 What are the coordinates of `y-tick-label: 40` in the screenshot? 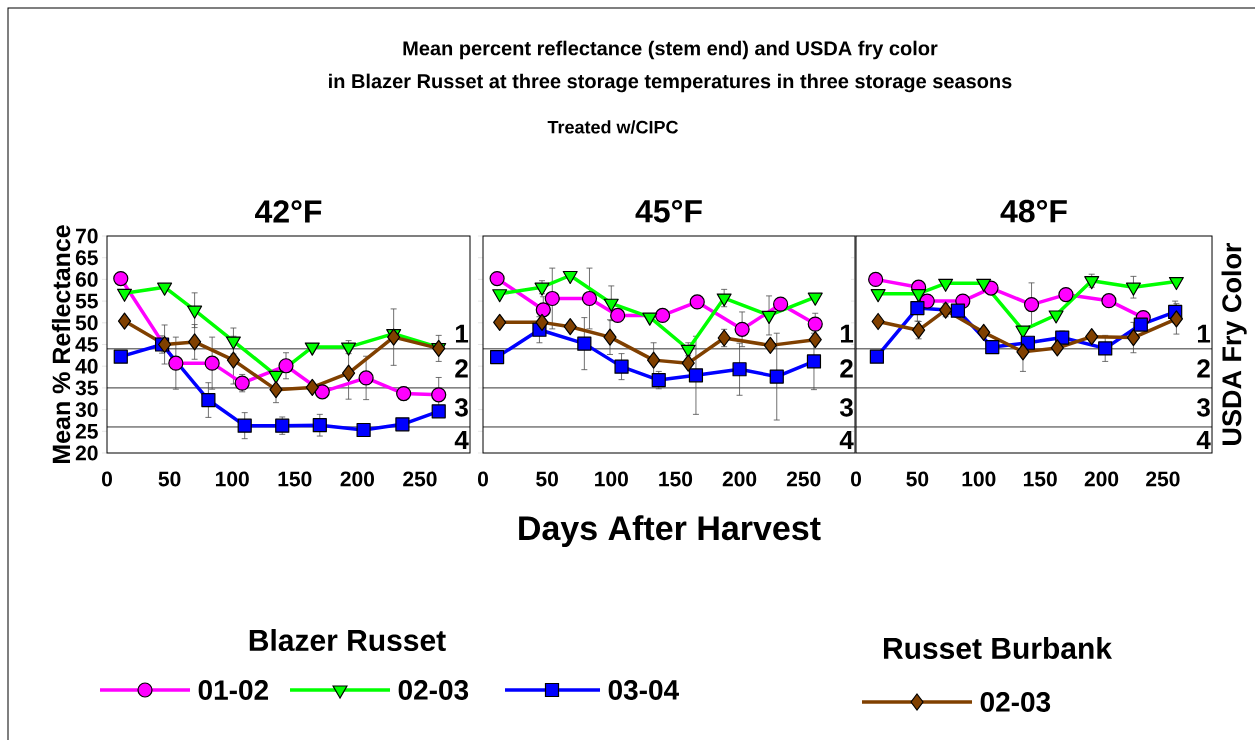 It's located at (86, 366).